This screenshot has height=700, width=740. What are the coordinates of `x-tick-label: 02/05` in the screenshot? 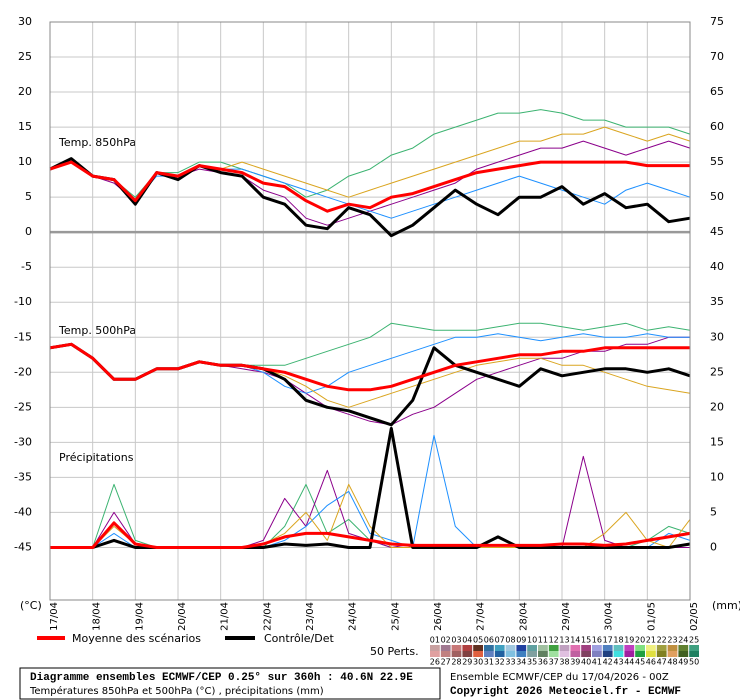 It's located at (694, 616).